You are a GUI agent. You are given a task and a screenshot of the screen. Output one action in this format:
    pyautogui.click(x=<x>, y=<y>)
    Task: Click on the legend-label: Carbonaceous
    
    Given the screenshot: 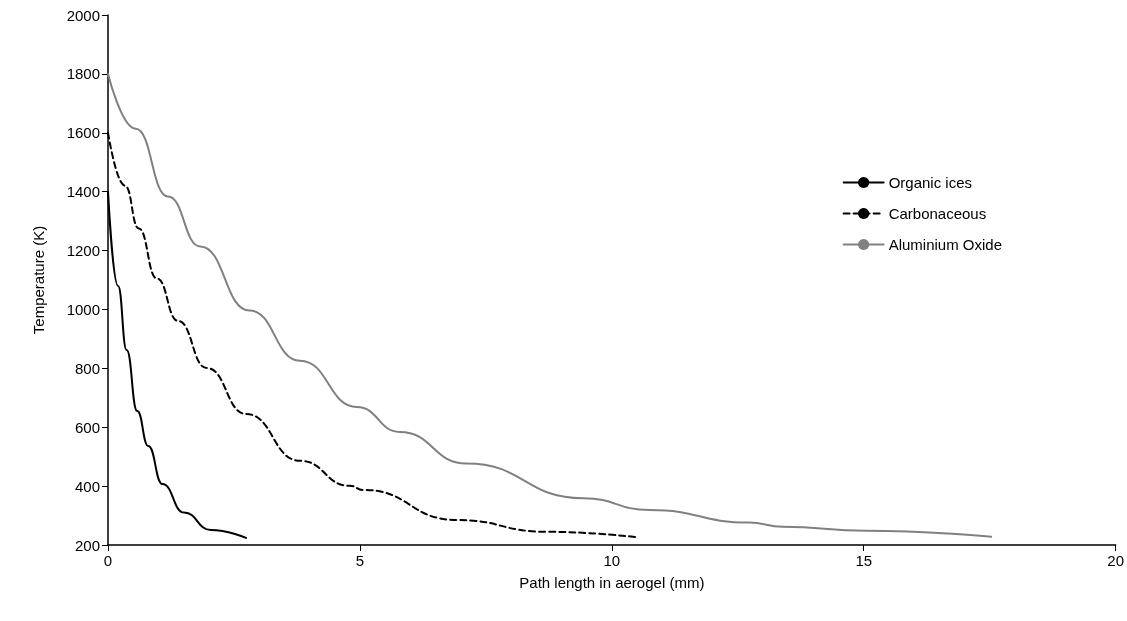 What is the action you would take?
    pyautogui.click(x=937, y=213)
    